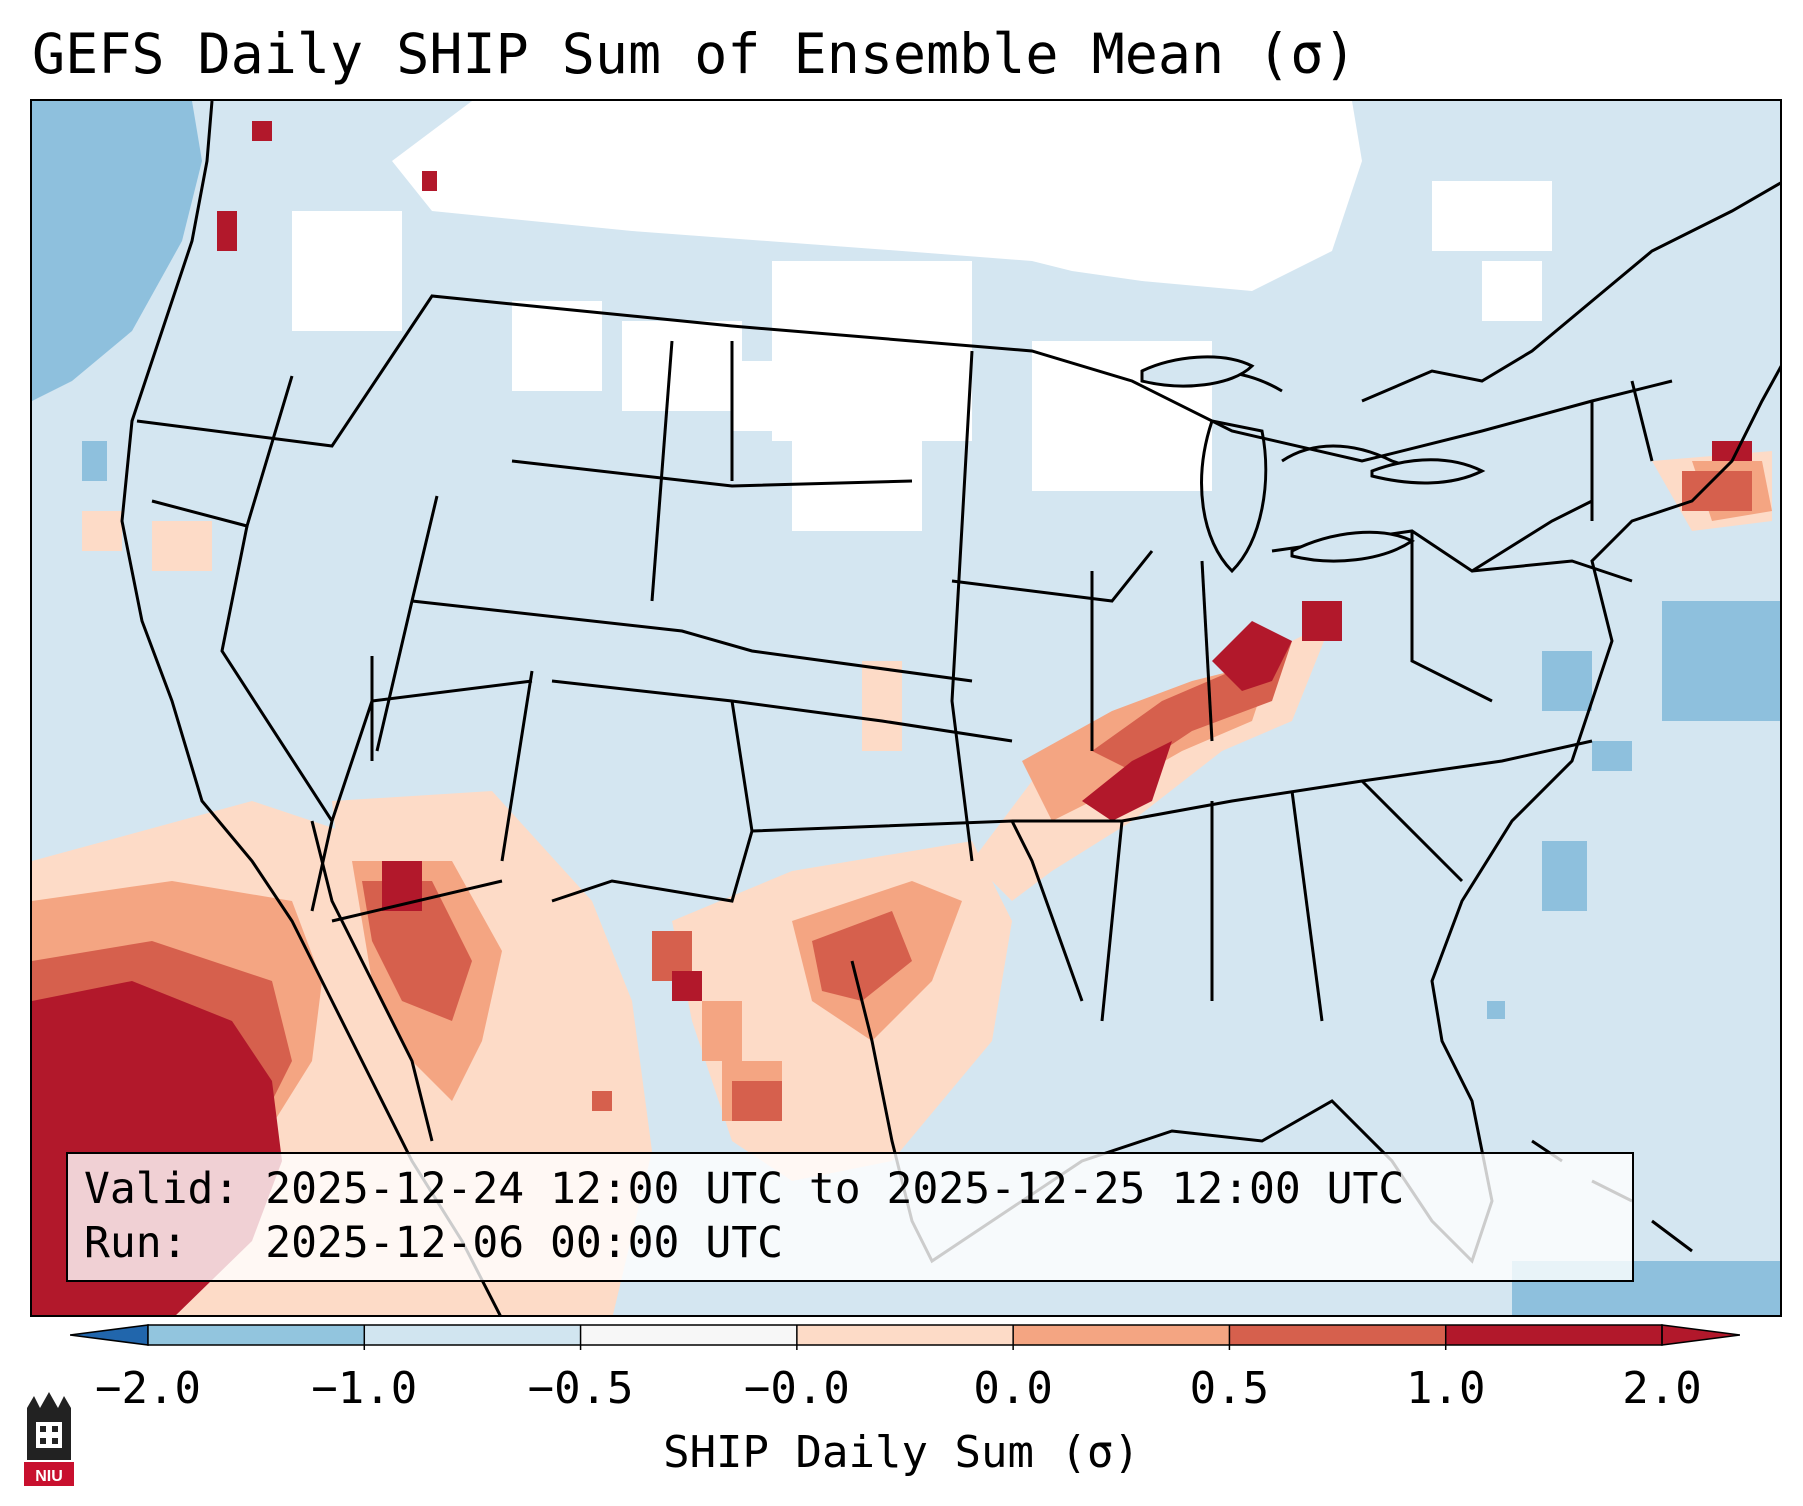 The height and width of the screenshot is (1506, 1803). What do you see at coordinates (109, 1335) in the screenshot?
I see `colorbar-extend-min` at bounding box center [109, 1335].